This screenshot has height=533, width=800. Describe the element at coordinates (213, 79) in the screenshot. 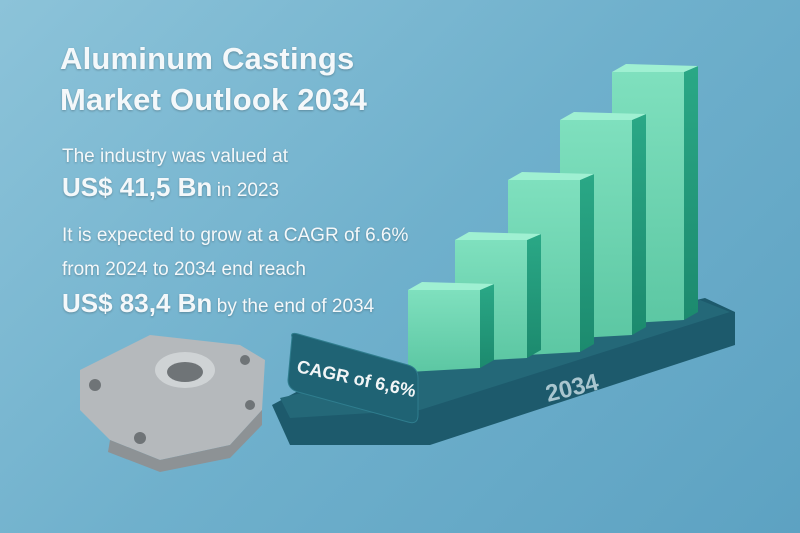

I see `page-title: Aluminum Castings Market Outlook 2034` at that location.